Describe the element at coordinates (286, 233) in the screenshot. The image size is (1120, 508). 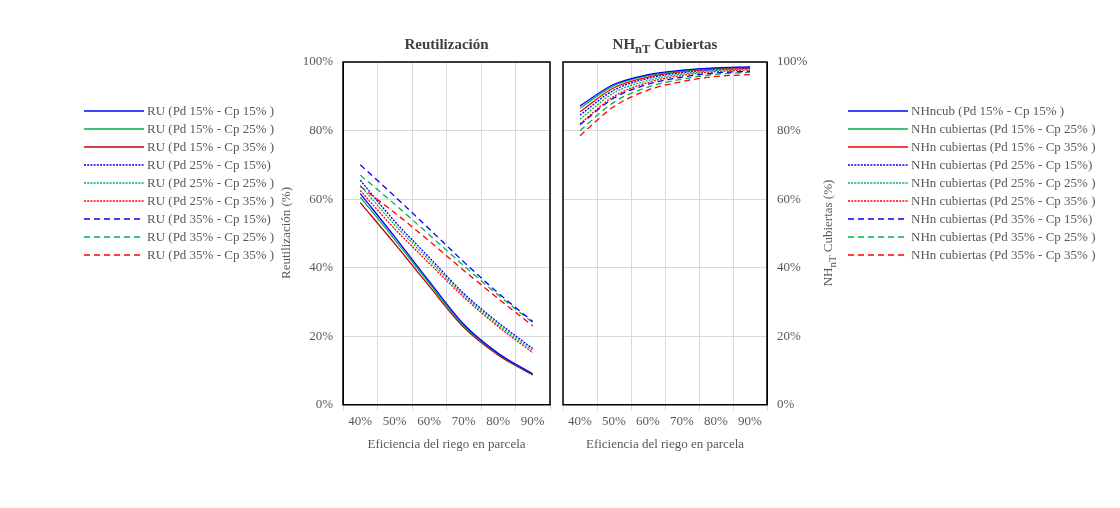
I see `y-axis-title: Reutilización (%)` at that location.